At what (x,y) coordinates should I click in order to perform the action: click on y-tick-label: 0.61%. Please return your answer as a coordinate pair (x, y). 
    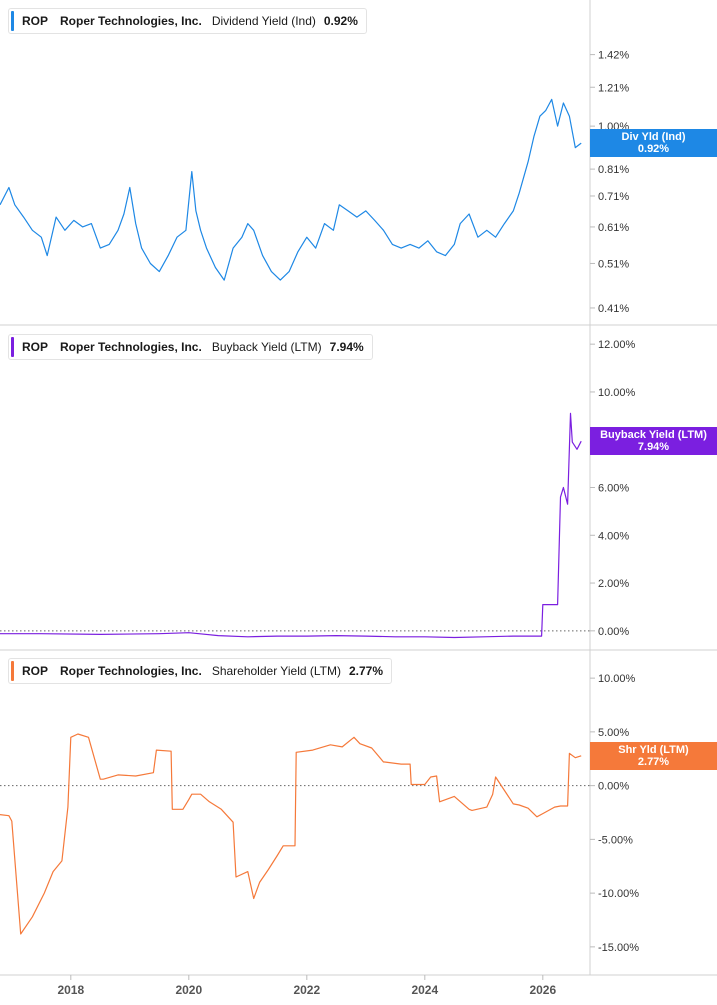
    Looking at the image, I should click on (613, 228).